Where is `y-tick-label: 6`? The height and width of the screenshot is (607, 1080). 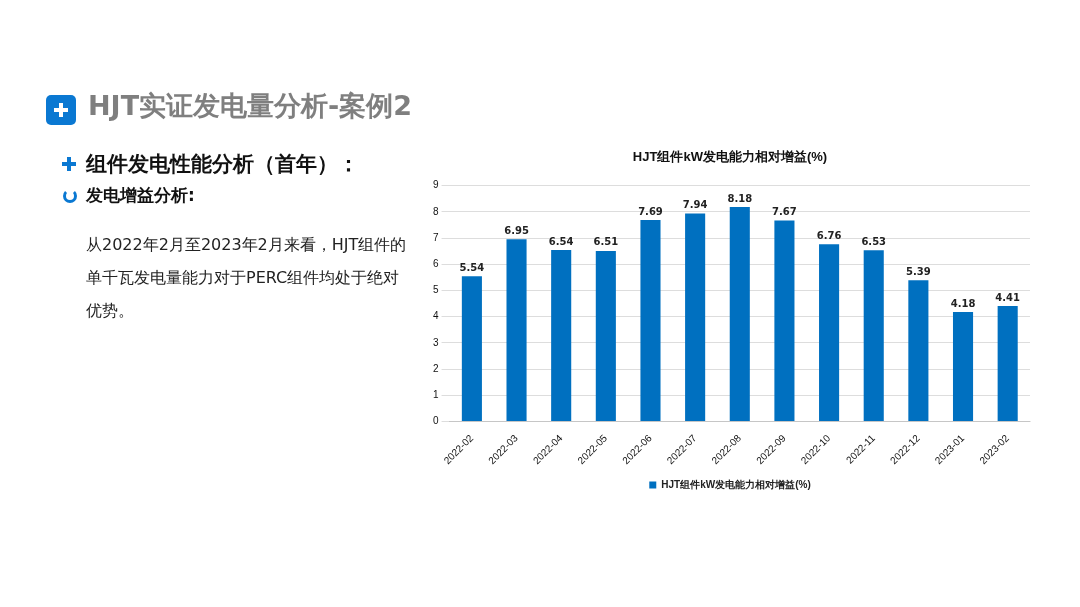
y-tick-label: 6 is located at coordinates (436, 263).